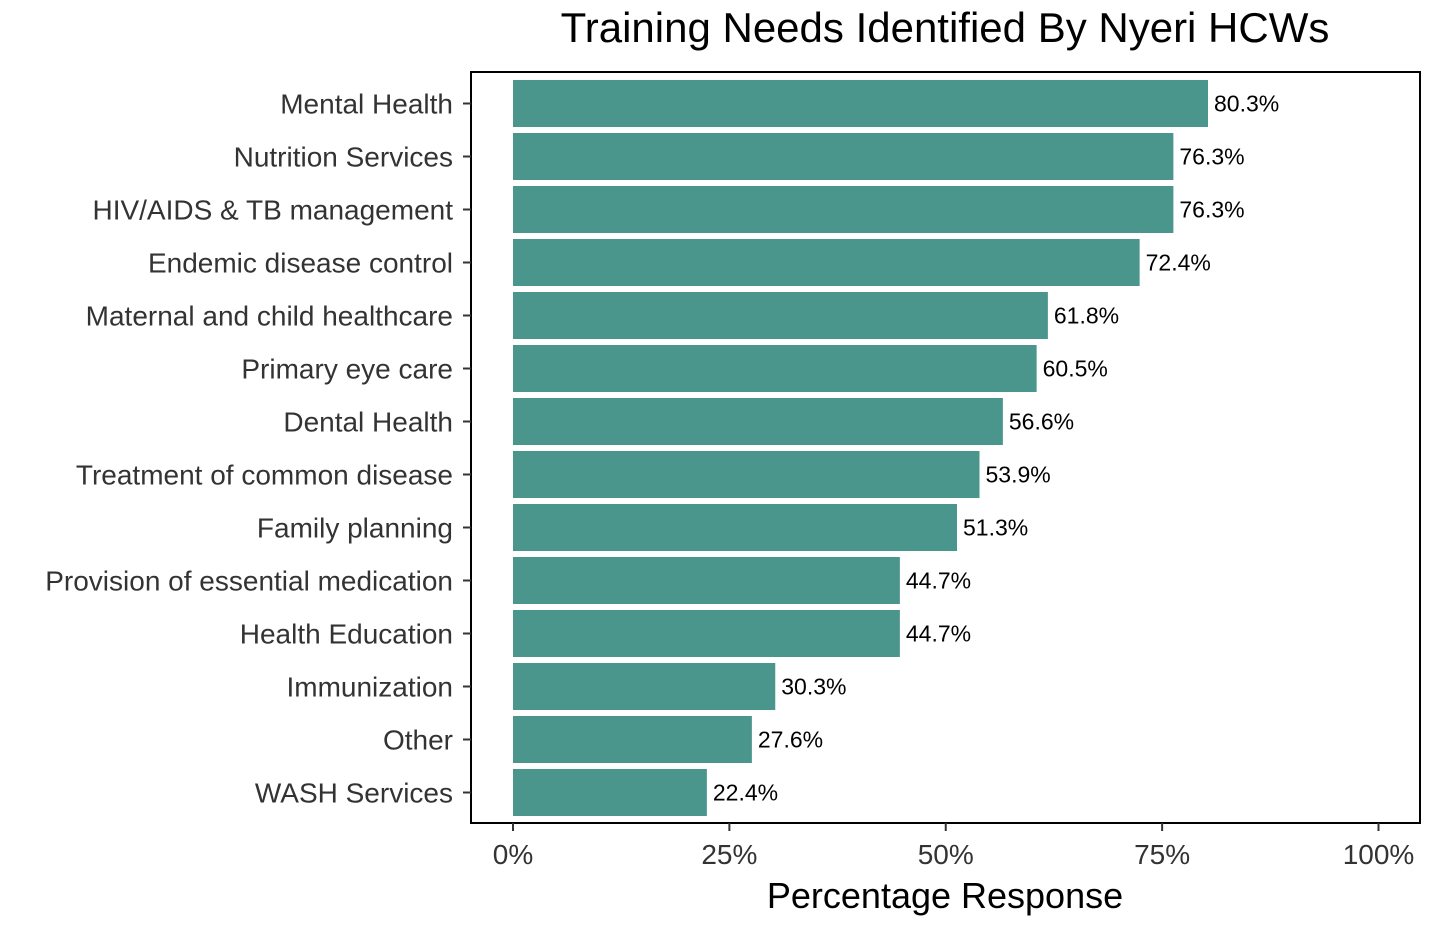 This screenshot has width=1430, height=926. Describe the element at coordinates (300, 263) in the screenshot. I see `y-axis-category-label: Endemic disease control` at that location.